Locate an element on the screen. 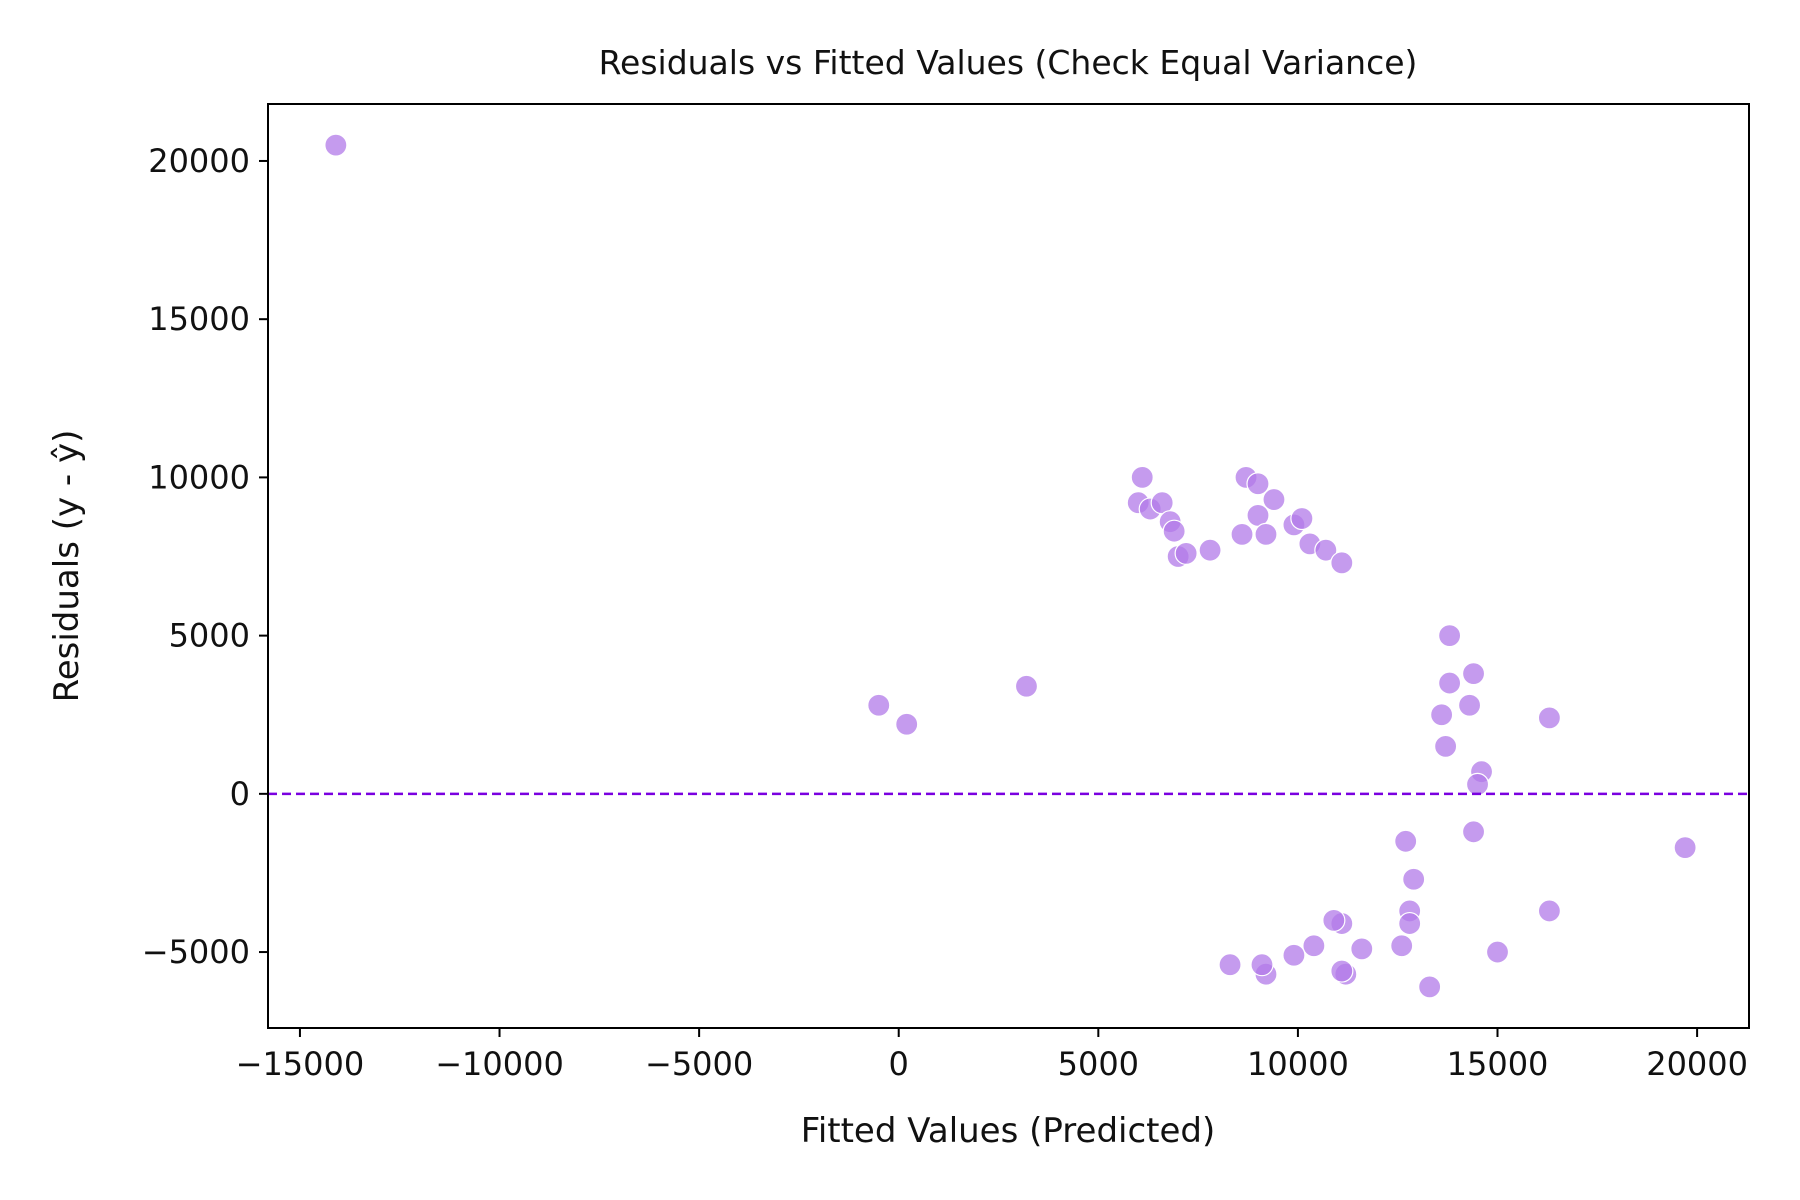 The image size is (1800, 1200). x-tick-label: 10000 is located at coordinates (1298, 1064).